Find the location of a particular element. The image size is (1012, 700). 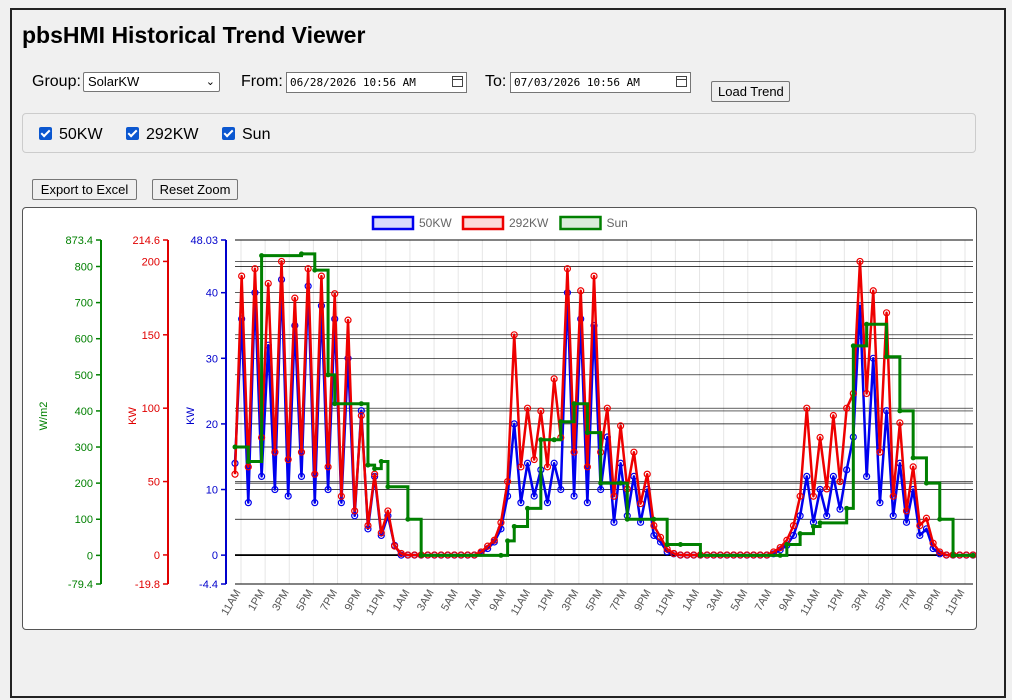

y-tick-label: 214.6 is located at coordinates (146, 241).